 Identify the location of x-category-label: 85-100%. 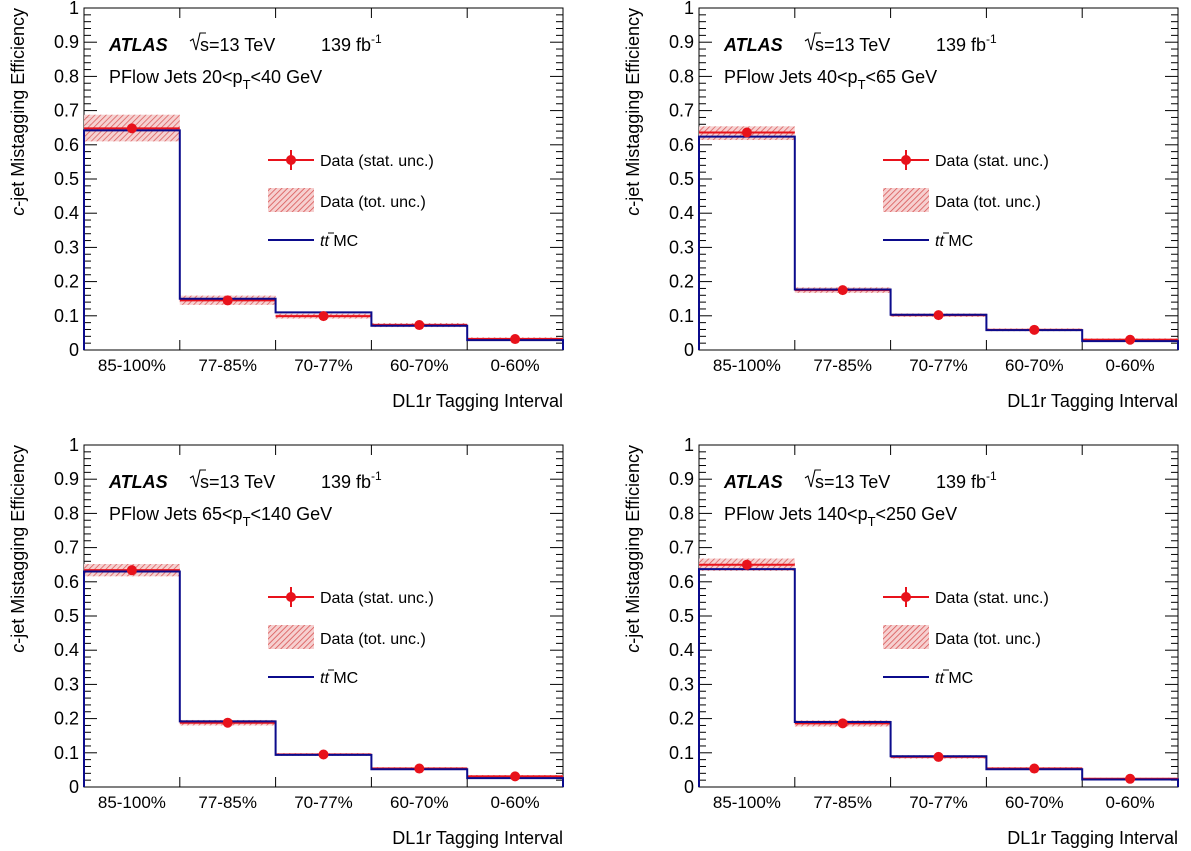
(747, 365).